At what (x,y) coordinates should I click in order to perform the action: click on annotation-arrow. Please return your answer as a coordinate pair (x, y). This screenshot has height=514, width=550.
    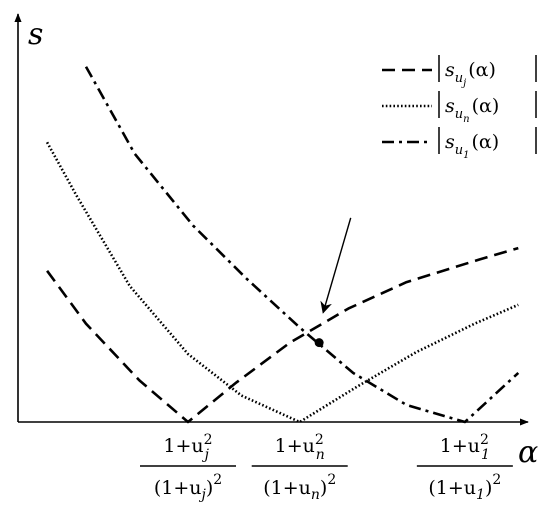
    Looking at the image, I should click on (336, 265).